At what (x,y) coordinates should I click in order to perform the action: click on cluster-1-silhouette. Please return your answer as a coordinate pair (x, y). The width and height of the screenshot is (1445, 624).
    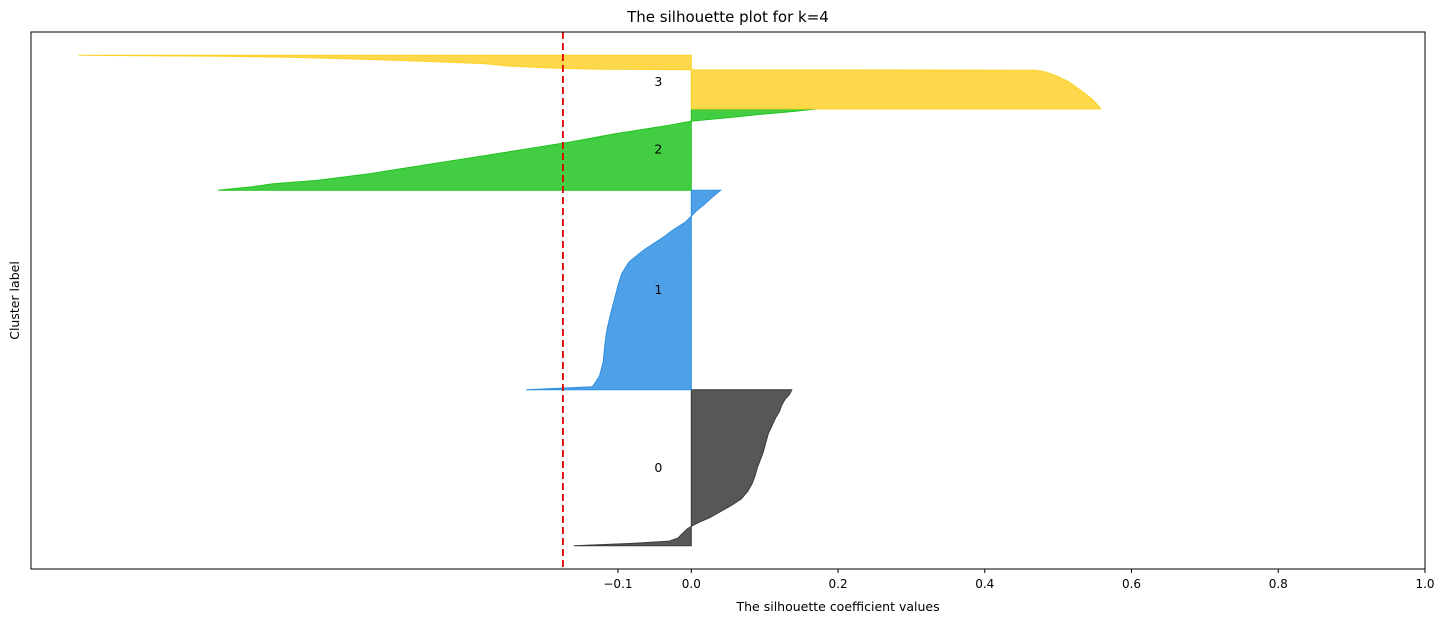
    Looking at the image, I should click on (624, 290).